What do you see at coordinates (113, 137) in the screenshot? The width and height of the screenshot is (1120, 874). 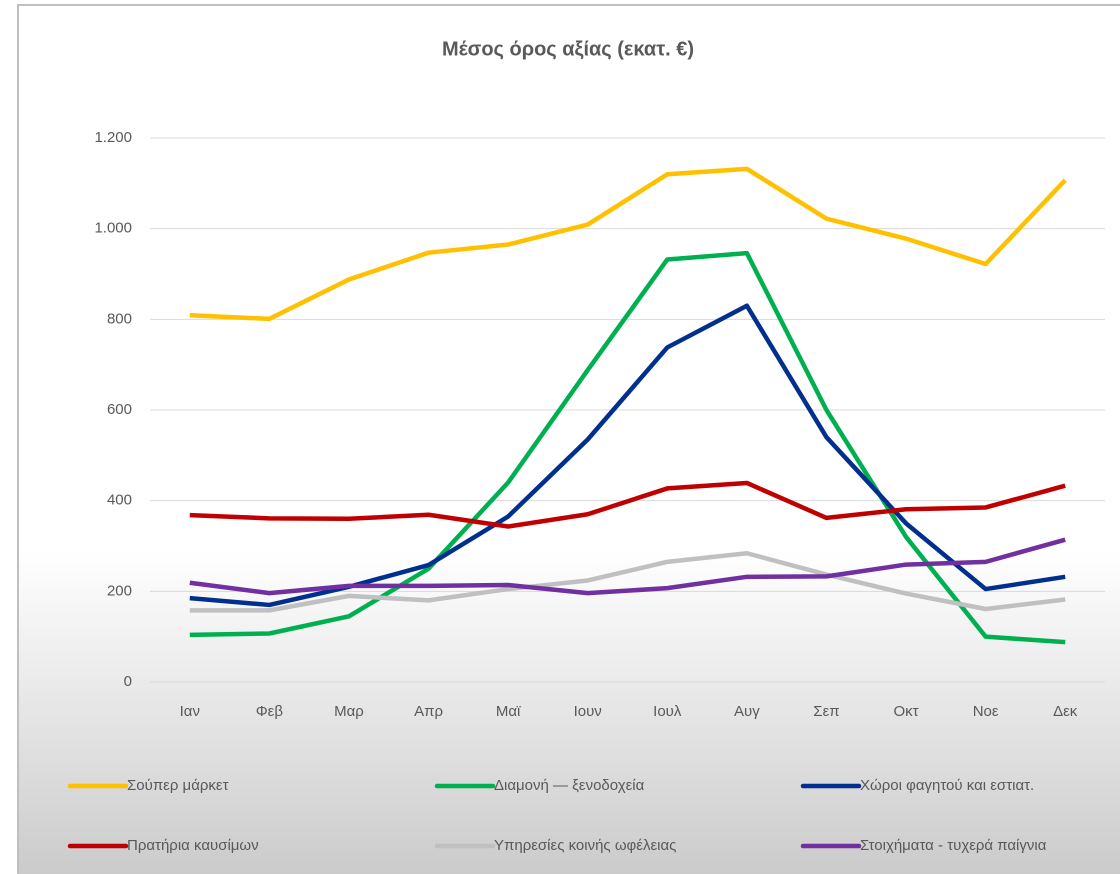 I see `y-tick-label: 1.200` at bounding box center [113, 137].